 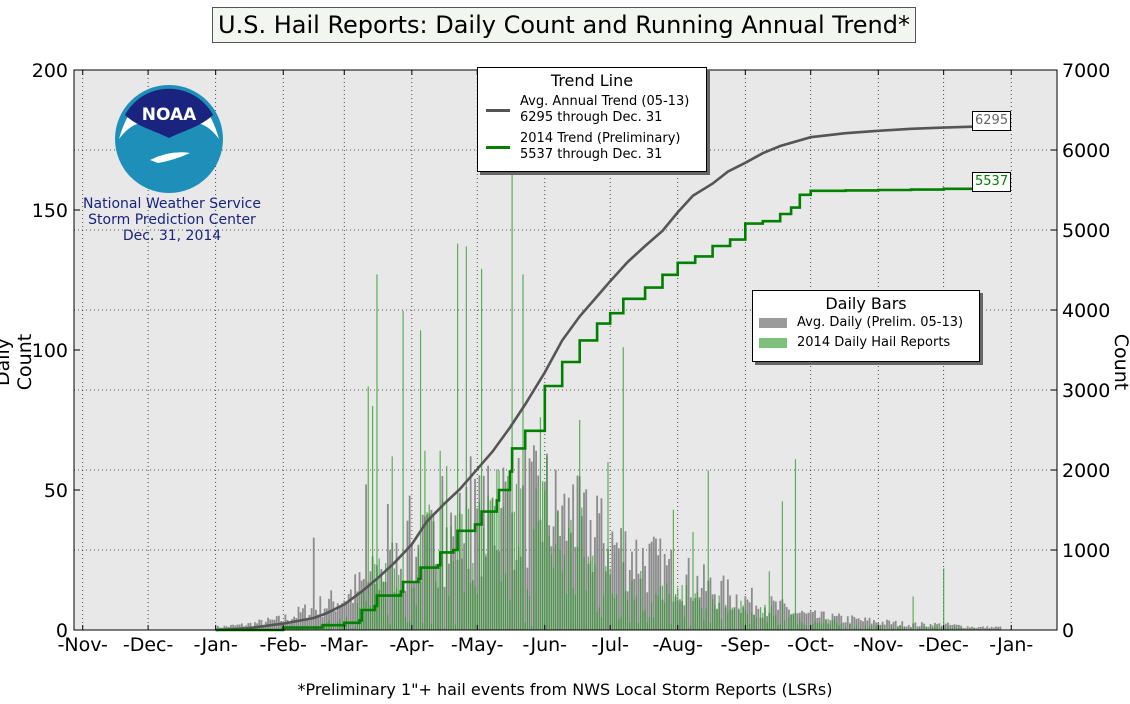 What do you see at coordinates (992, 121) in the screenshot?
I see `end-label-avg: 6295` at bounding box center [992, 121].